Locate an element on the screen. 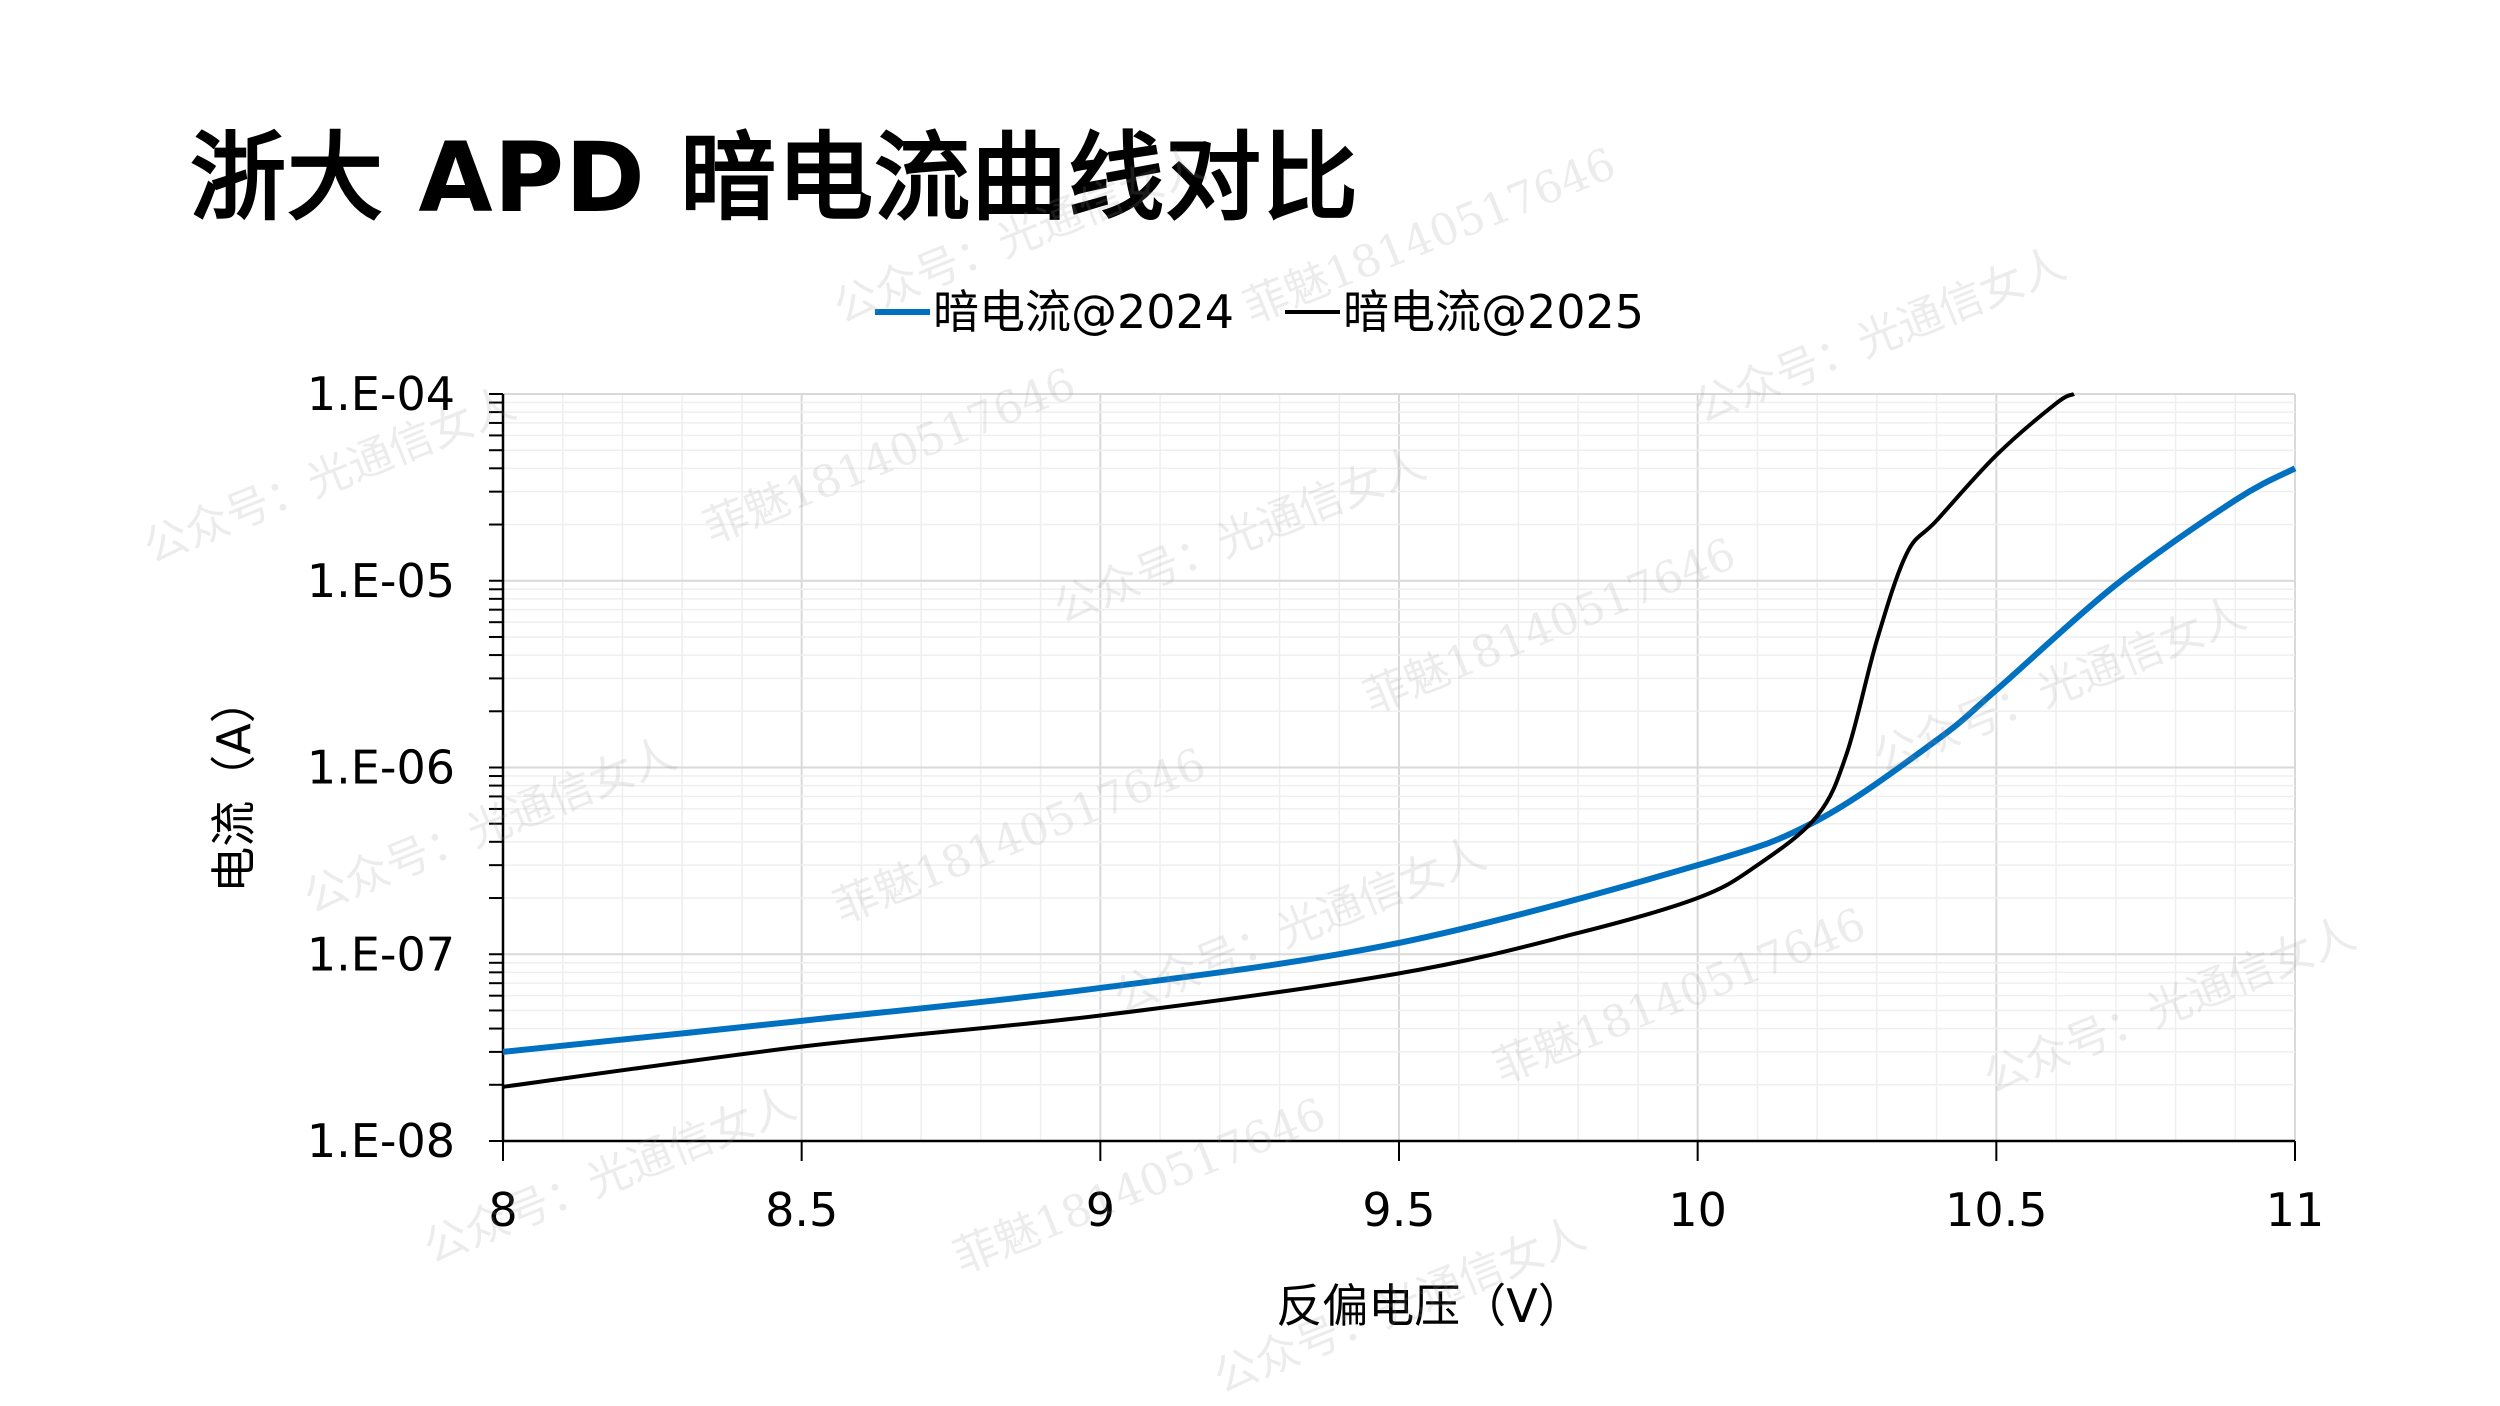 This screenshot has width=2500, height=1406. page-title: 浙大 APD 暗电流曲线对比 is located at coordinates (775, 178).